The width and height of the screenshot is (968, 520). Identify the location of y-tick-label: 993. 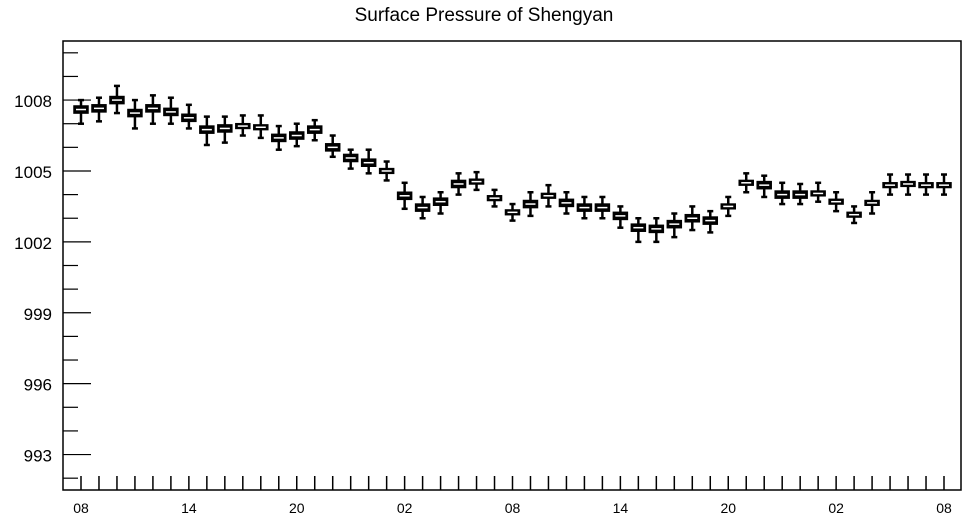
(38, 456).